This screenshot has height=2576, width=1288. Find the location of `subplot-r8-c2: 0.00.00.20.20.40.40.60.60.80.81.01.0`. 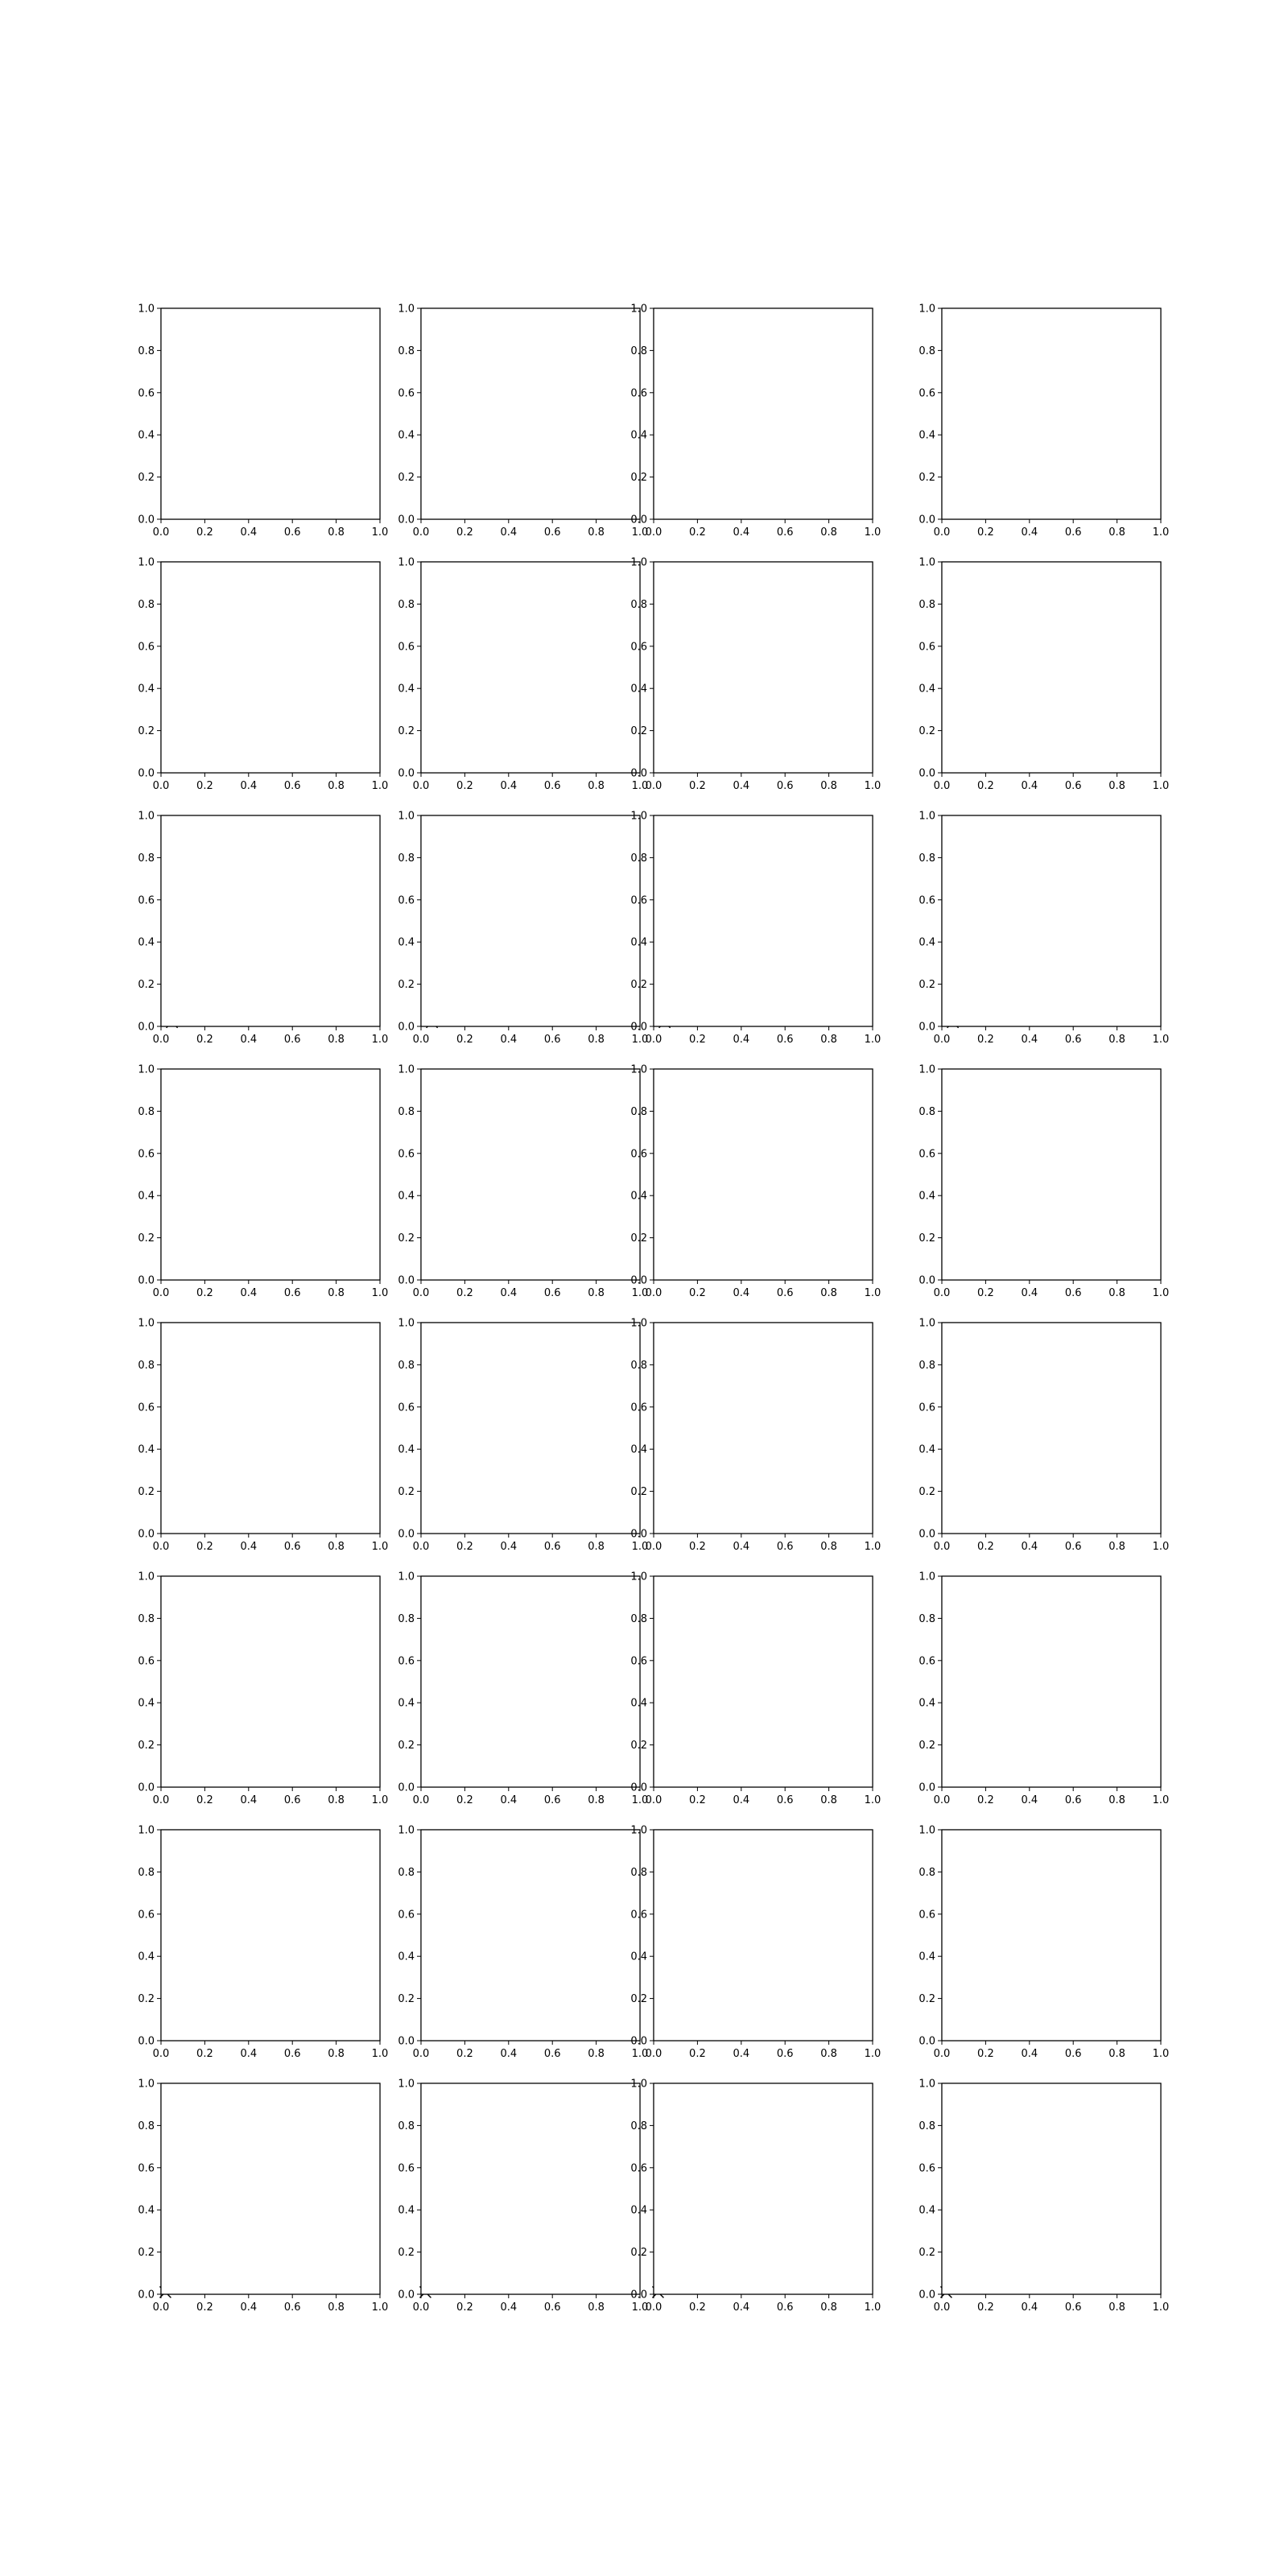

subplot-r8-c2: 0.00.00.20.20.40.40.60.60.80.81.01.0 is located at coordinates (523, 2196).